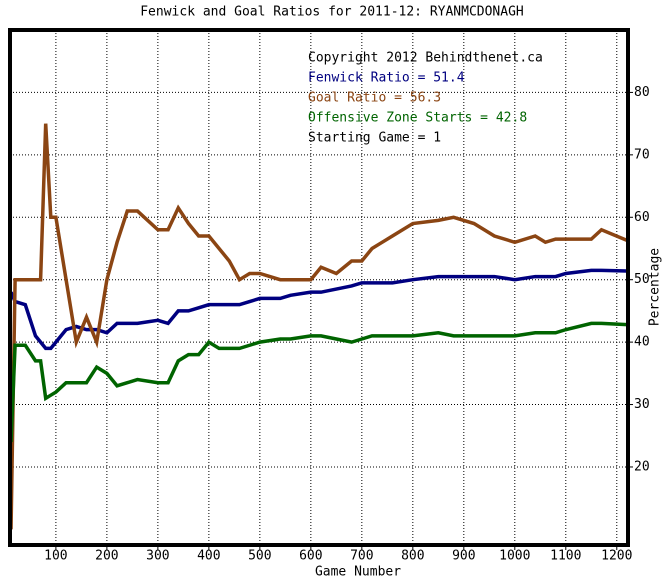 The height and width of the screenshot is (580, 665). I want to click on legend-entry: Fenwick Ratio = 51.4, so click(386, 78).